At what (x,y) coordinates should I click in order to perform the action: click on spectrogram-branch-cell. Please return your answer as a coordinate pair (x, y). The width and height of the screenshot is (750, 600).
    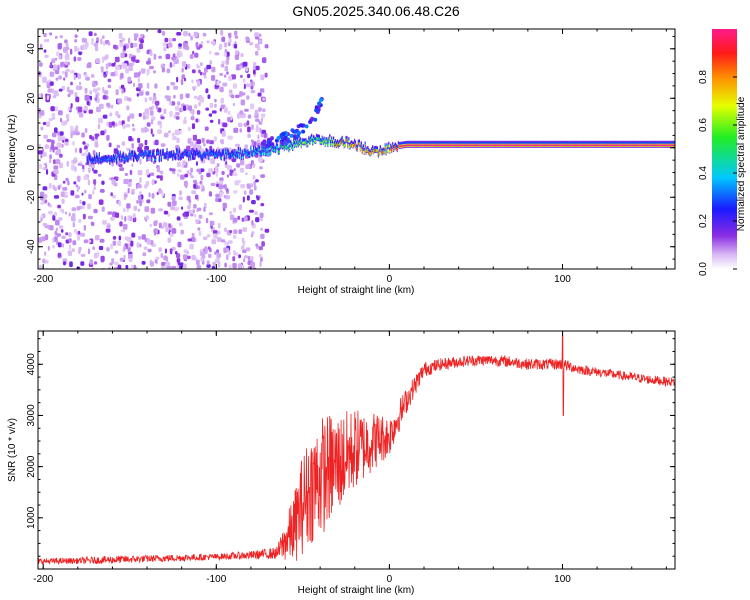
    Looking at the image, I should click on (291, 135).